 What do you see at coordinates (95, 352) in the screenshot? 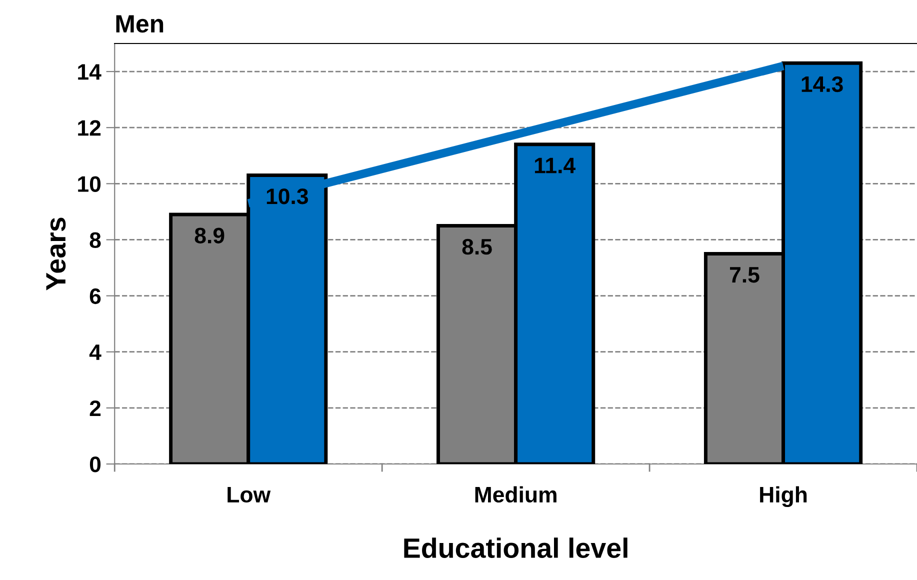
I see `y-tick-label: 4` at bounding box center [95, 352].